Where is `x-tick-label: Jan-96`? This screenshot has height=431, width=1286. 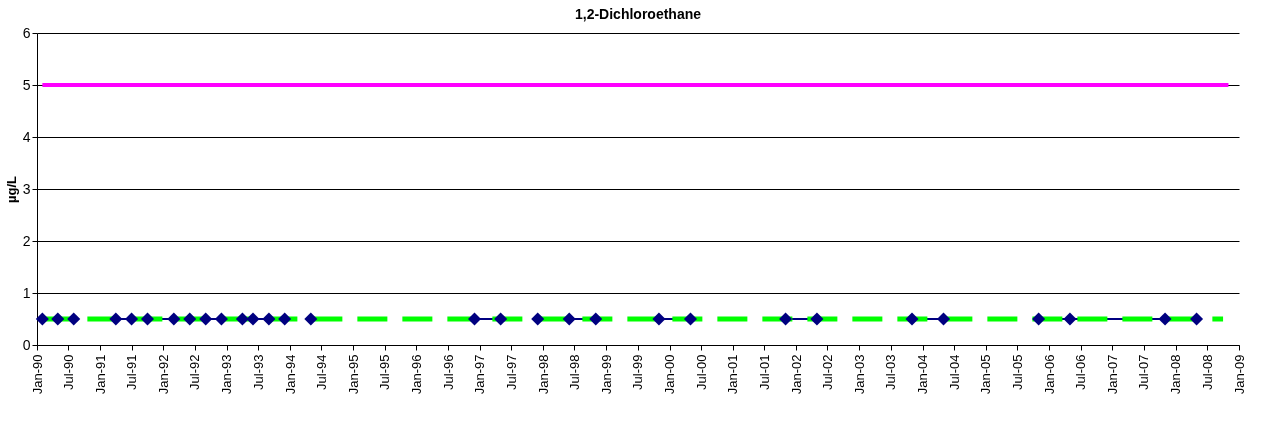 x-tick-label: Jan-96 is located at coordinates (416, 374).